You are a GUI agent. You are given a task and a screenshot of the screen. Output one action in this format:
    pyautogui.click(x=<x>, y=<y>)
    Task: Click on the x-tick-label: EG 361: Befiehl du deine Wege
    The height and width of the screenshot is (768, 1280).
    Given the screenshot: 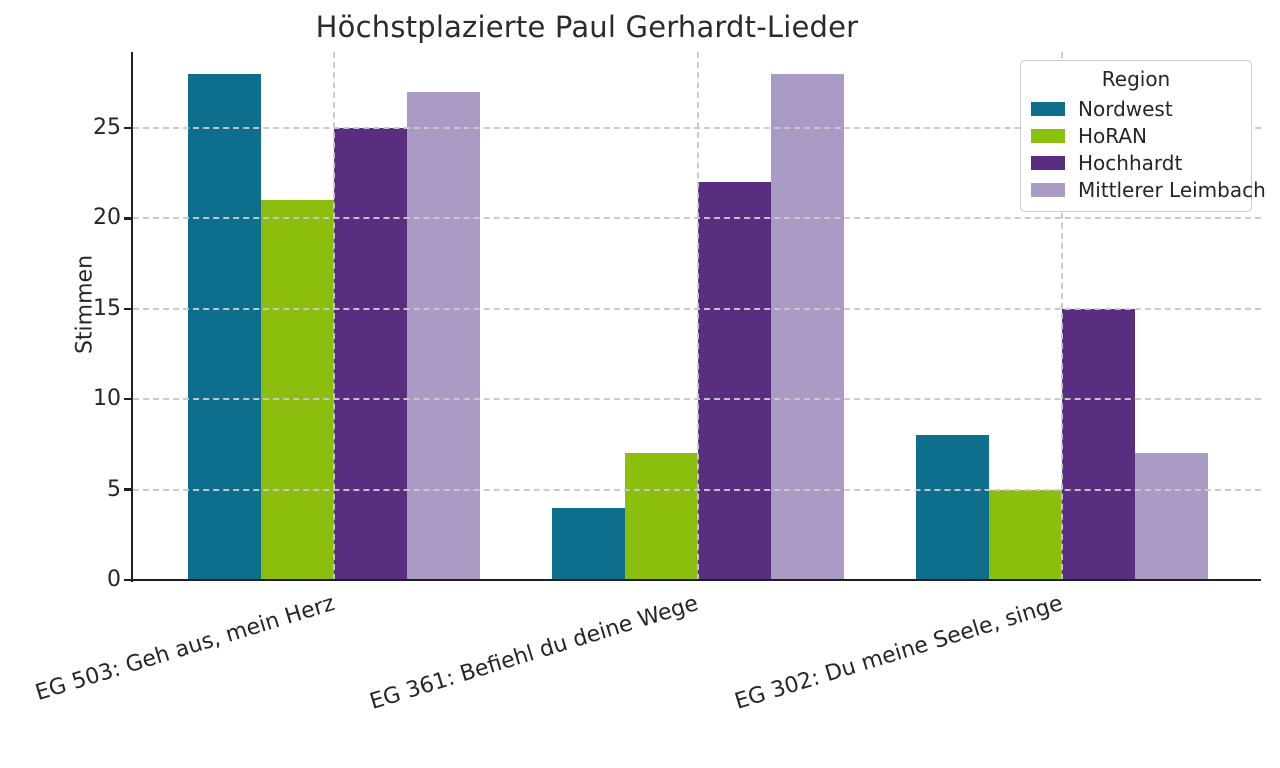 What is the action you would take?
    pyautogui.click(x=534, y=653)
    